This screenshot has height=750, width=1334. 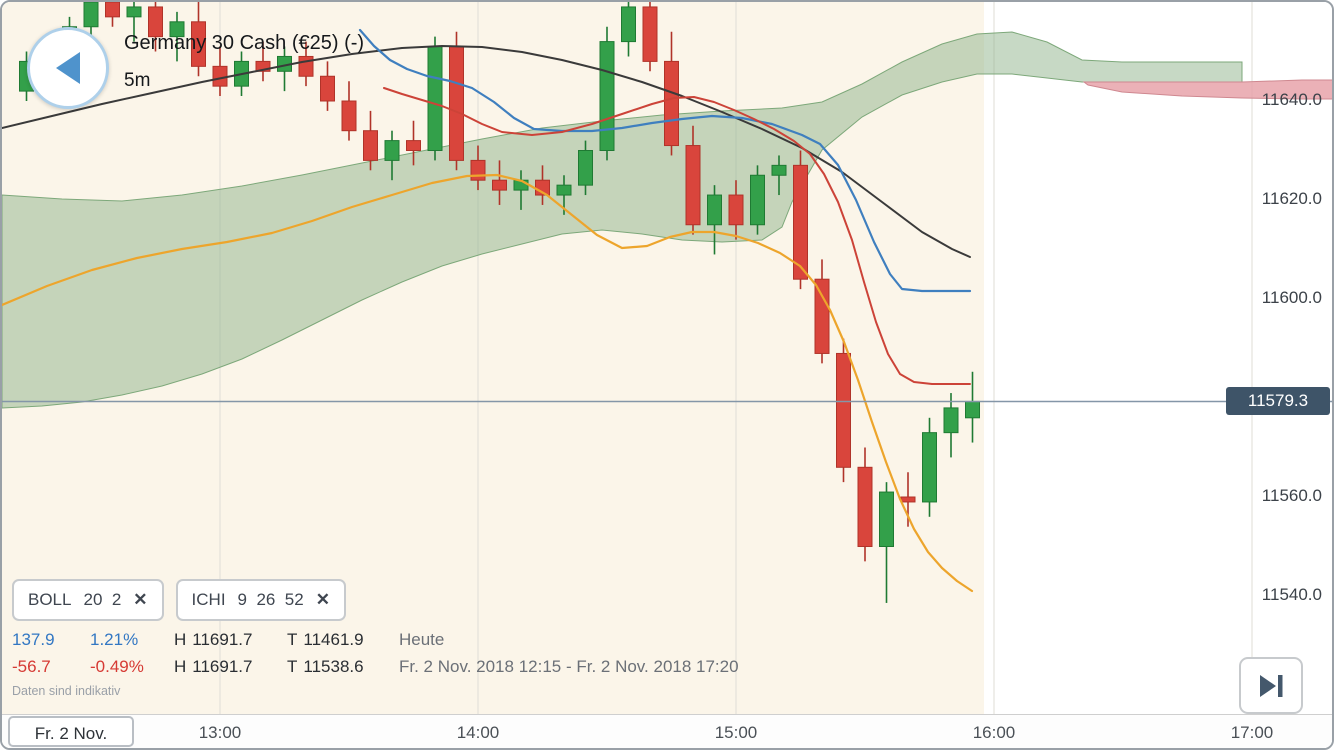 I want to click on back-arrow-icon, so click(x=68, y=68).